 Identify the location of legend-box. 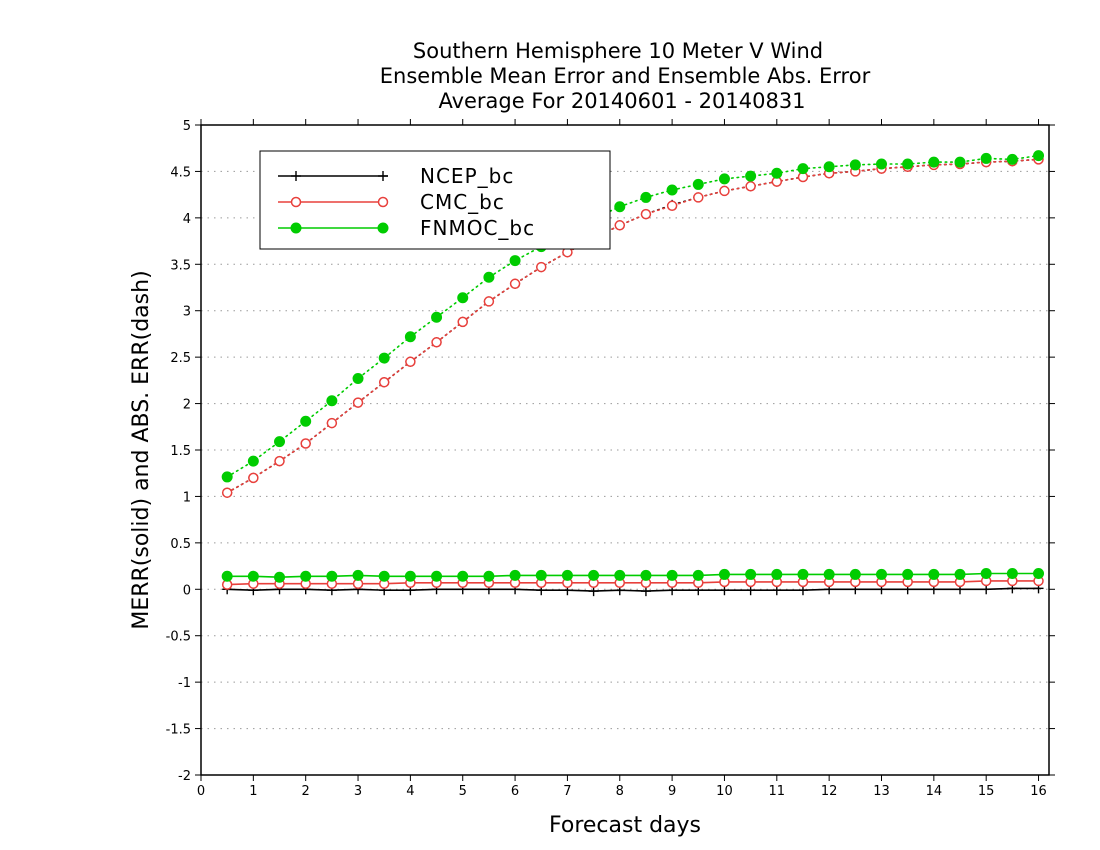
(435, 200).